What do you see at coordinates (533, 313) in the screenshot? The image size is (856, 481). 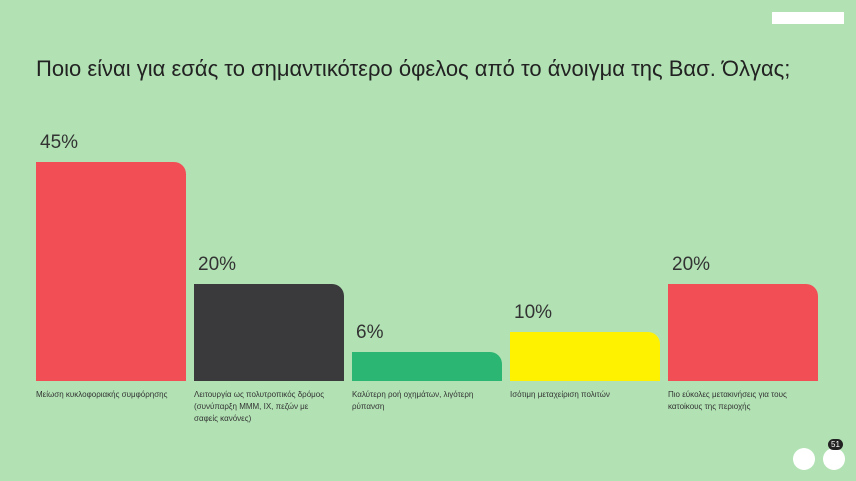 I see `value-label: 10%` at bounding box center [533, 313].